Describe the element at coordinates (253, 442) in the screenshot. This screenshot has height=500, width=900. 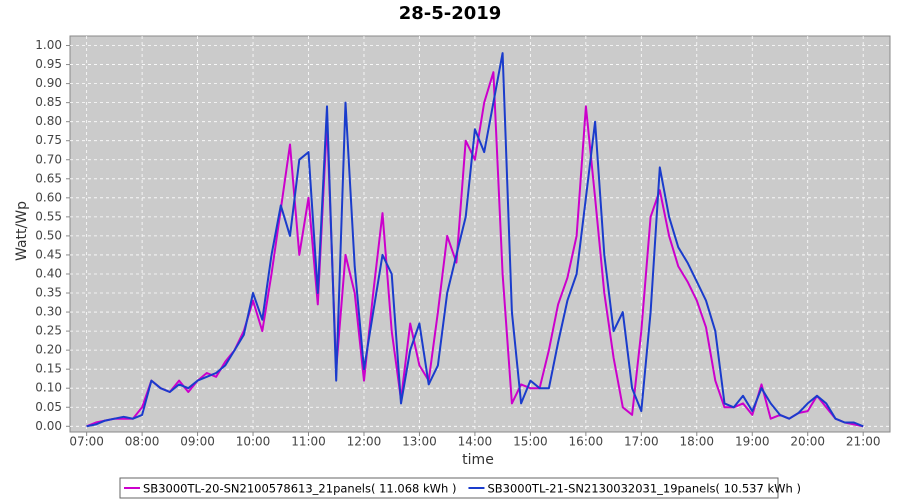
I see `x-tick-label: 10:00` at that location.